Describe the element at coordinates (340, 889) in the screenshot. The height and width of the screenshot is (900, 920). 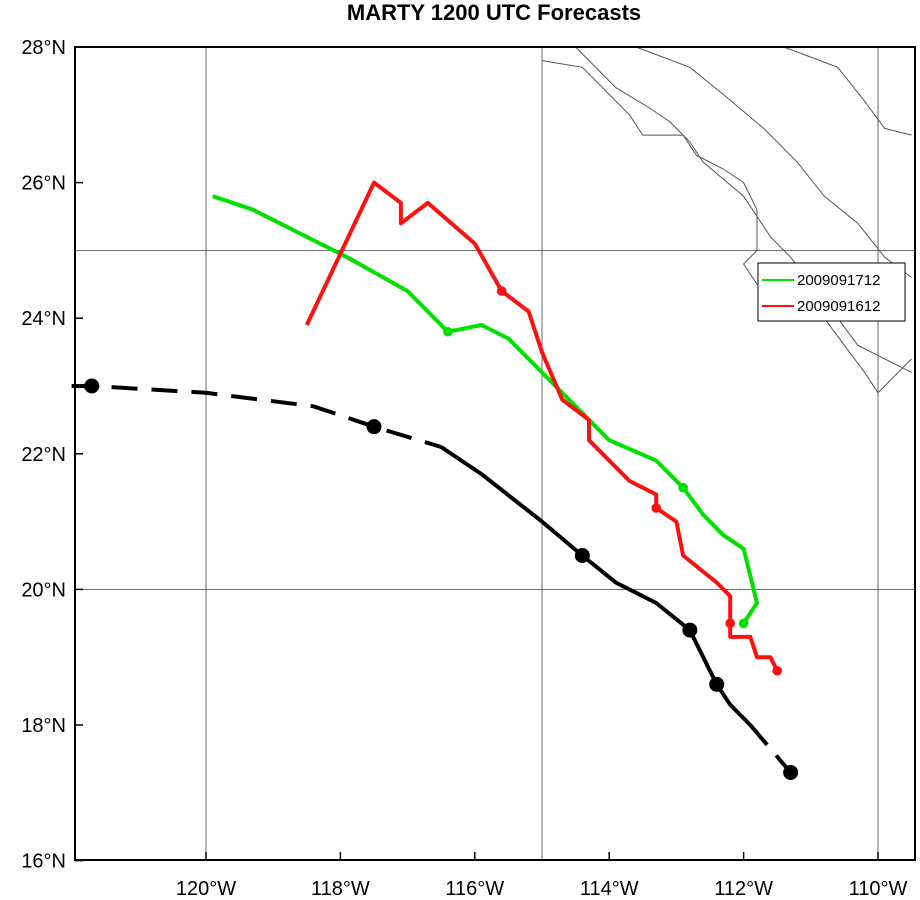
I see `lon-tick-label: 118°W` at that location.